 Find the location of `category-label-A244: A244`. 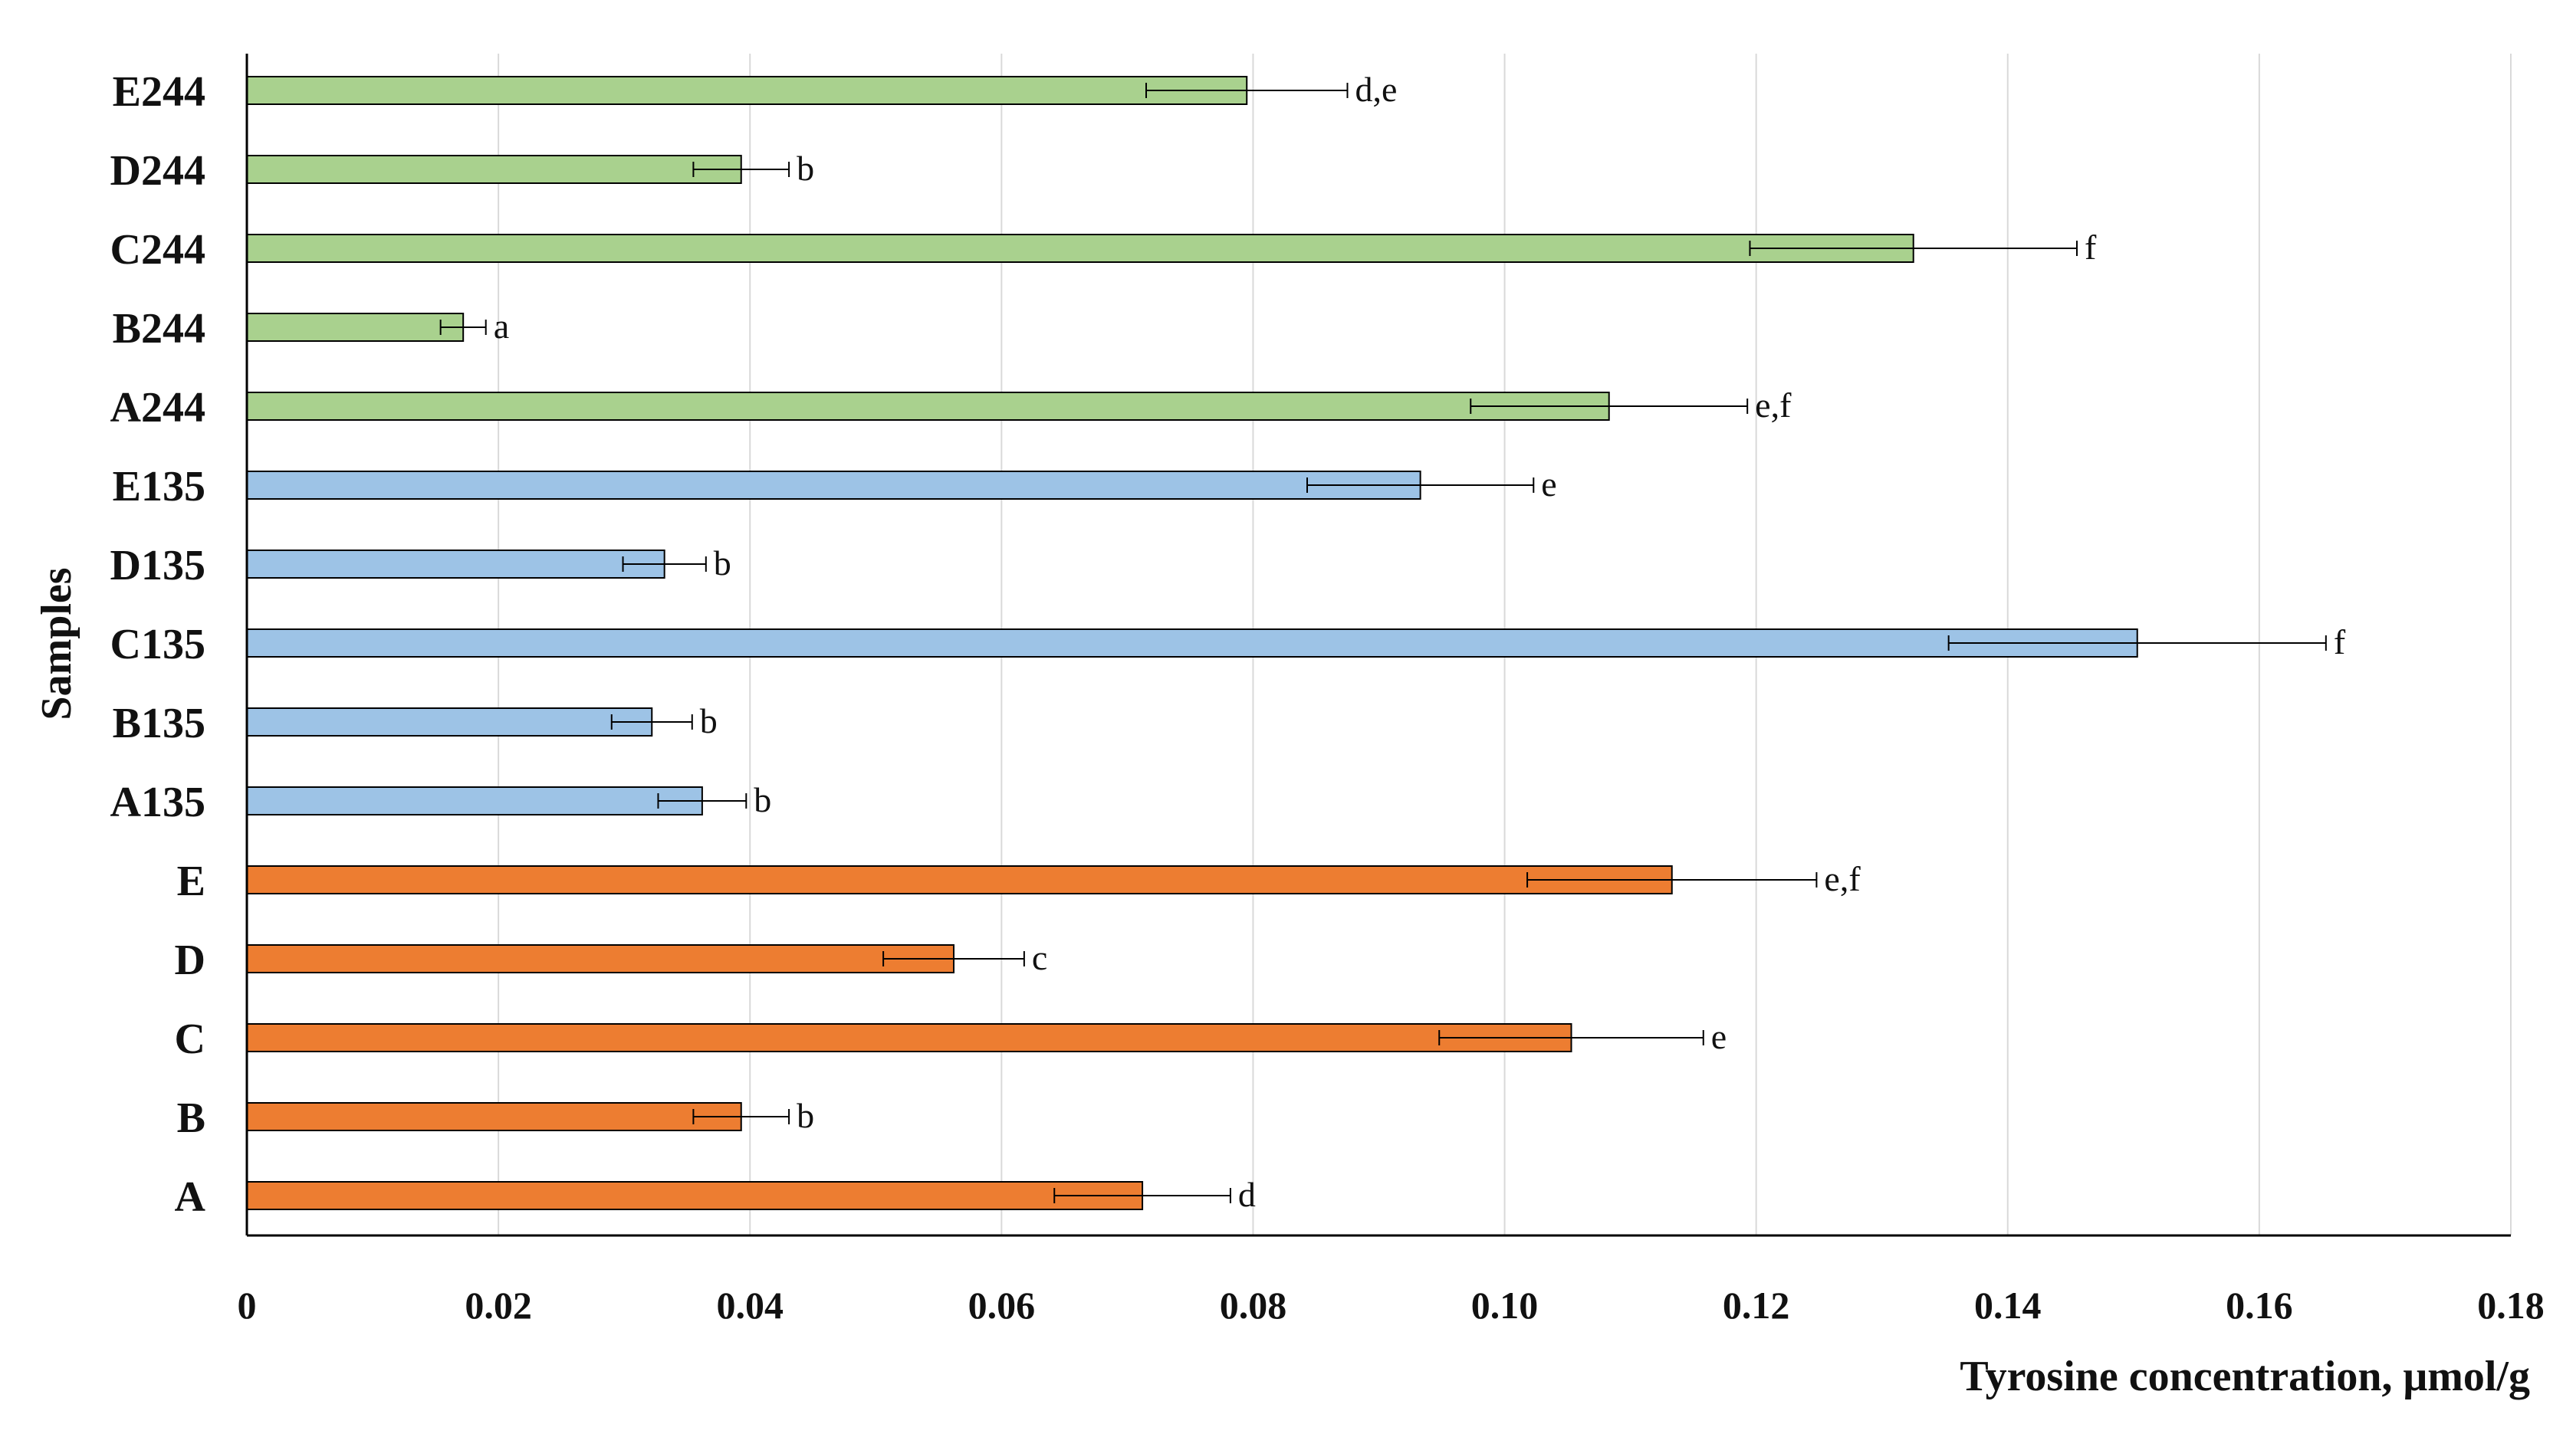

category-label-A244: A244 is located at coordinates (157, 408).